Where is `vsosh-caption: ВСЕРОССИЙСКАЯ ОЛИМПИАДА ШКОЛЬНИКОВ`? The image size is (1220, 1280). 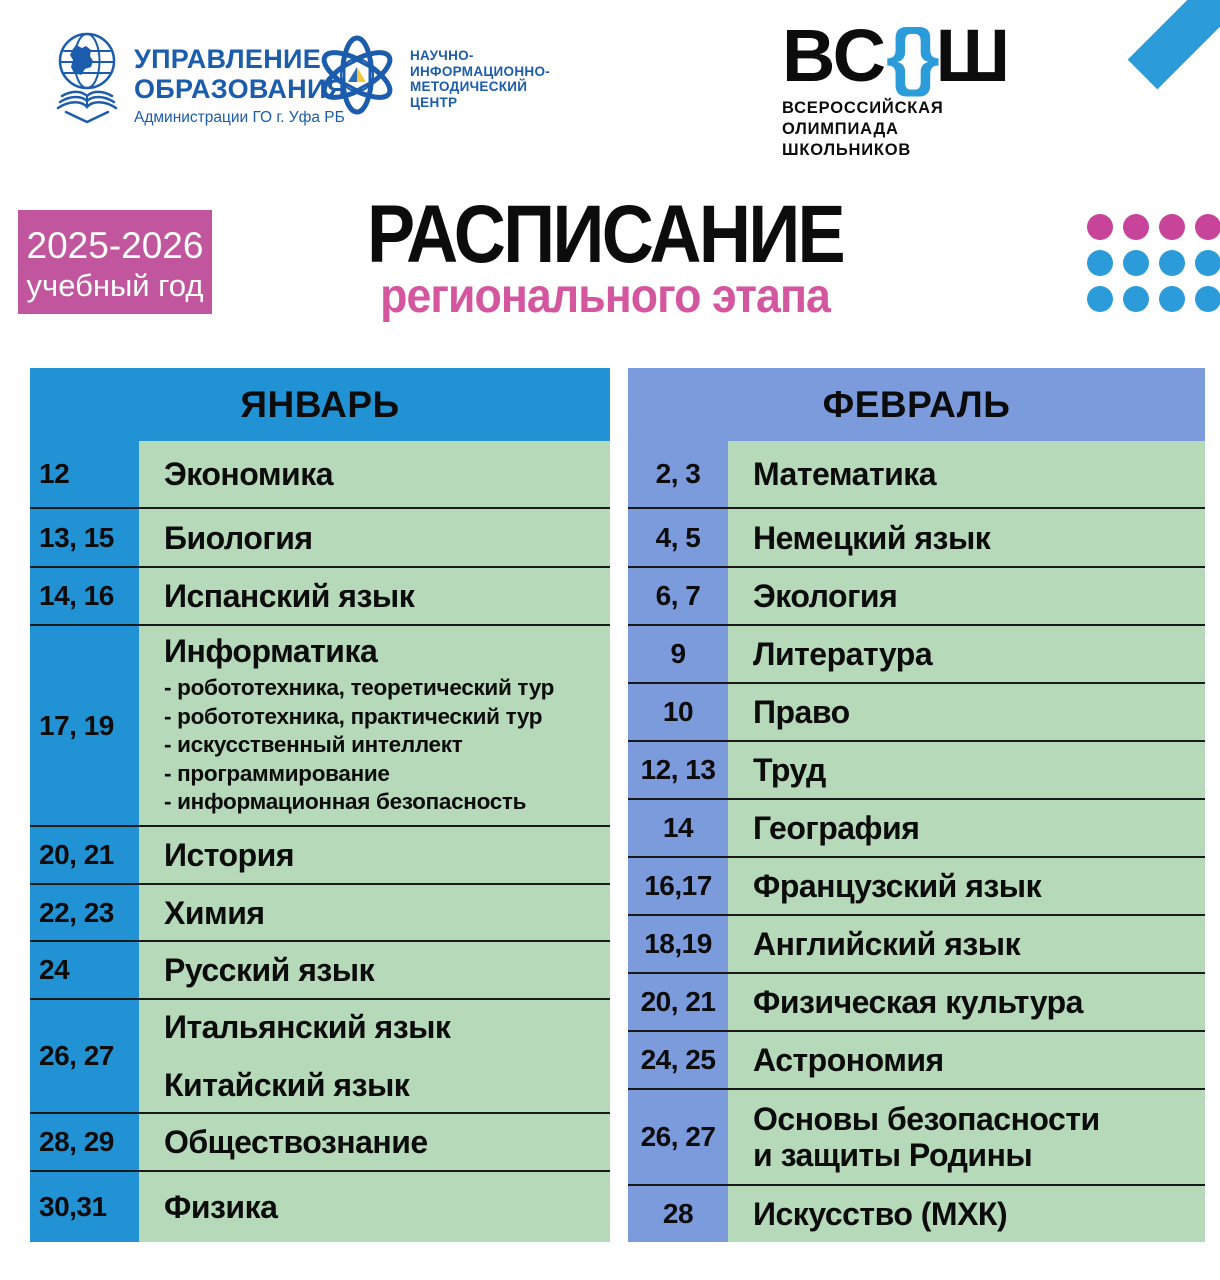
vsosh-caption: ВСЕРОССИЙСКАЯ ОЛИМПИАДА ШКОЛЬНИКОВ is located at coordinates (896, 129).